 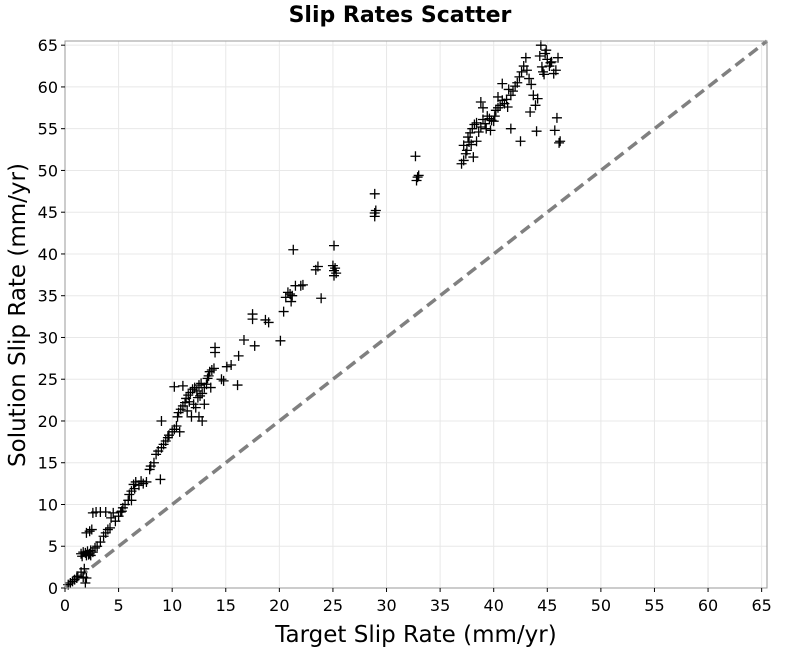 I want to click on x-tick-label-8: 40, so click(x=494, y=605).